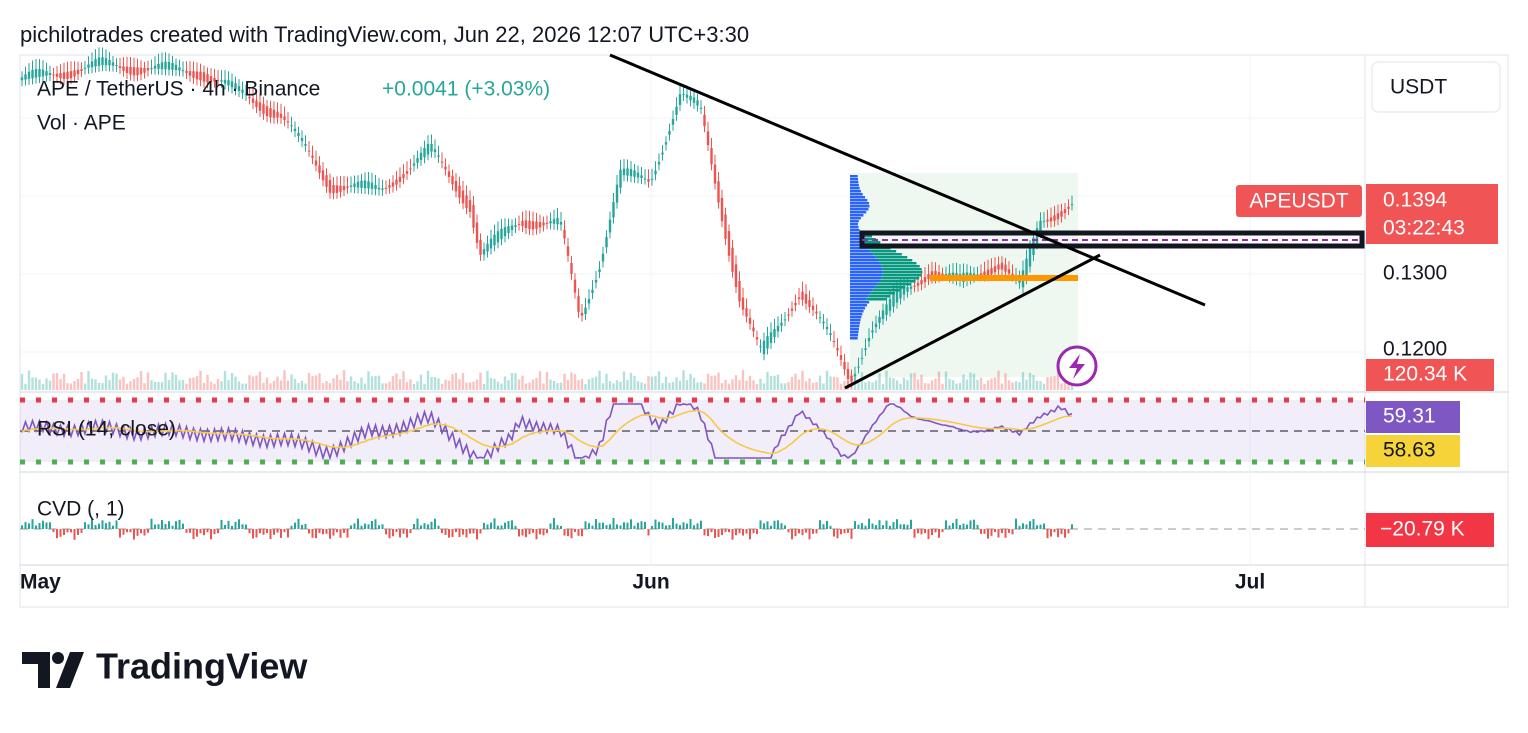  I want to click on currency-button, so click(1436, 87).